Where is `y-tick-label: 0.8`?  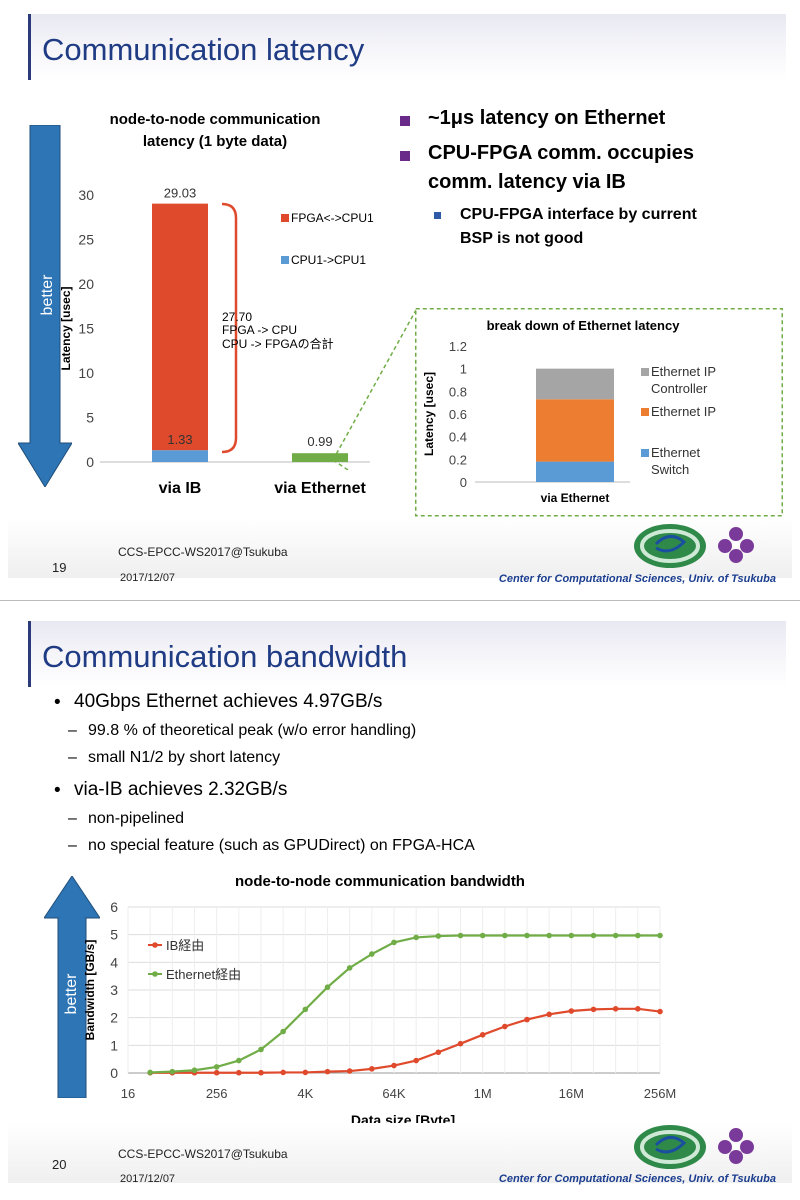 y-tick-label: 0.8 is located at coordinates (458, 391).